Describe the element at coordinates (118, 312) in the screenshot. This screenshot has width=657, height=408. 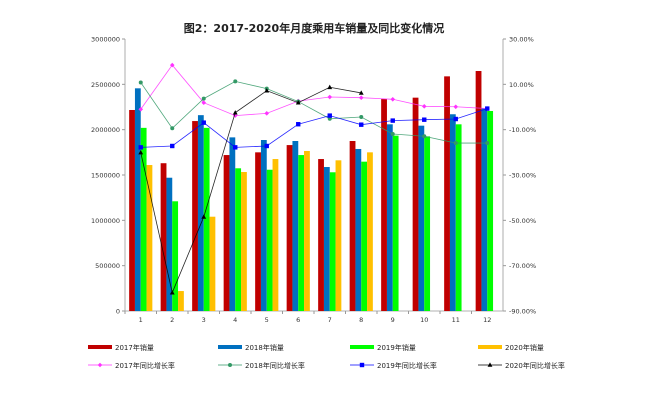
I see `left-tick-label: 0` at that location.